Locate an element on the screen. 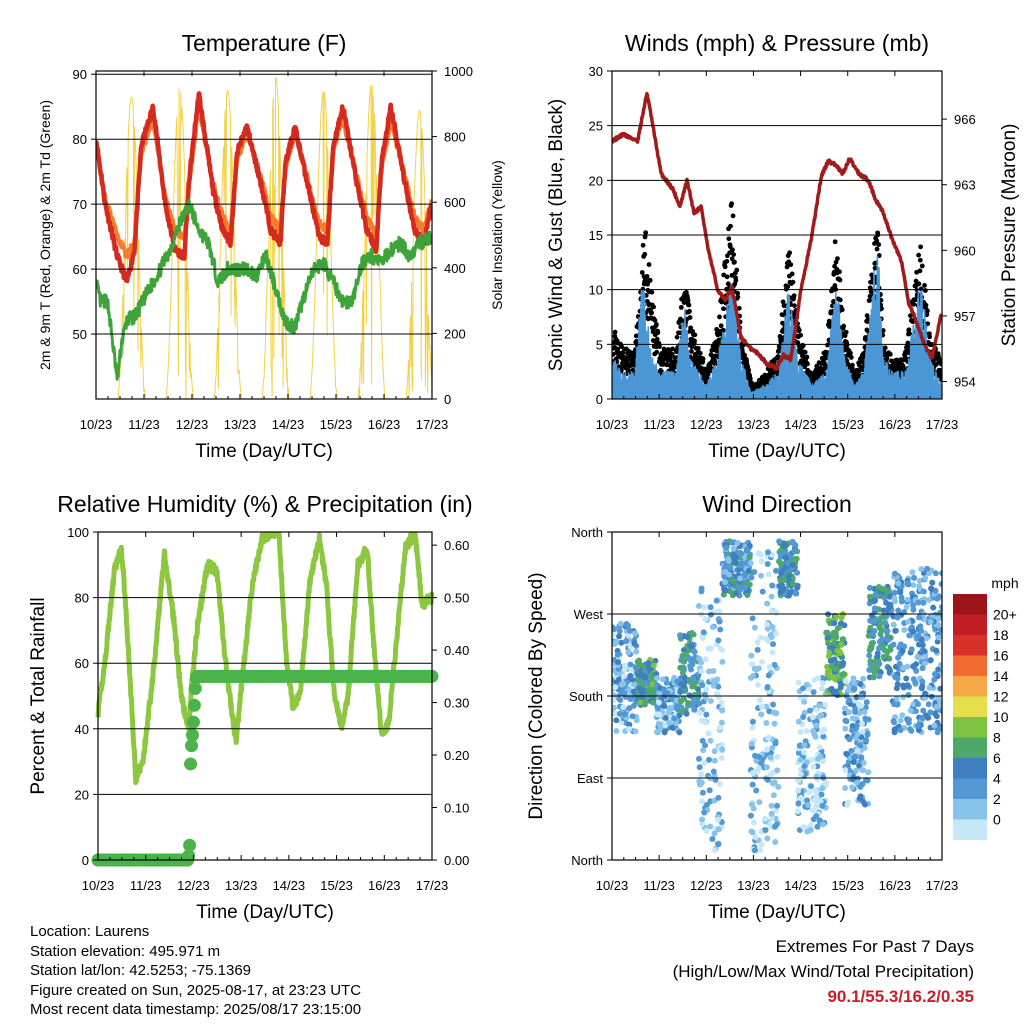 The image size is (1024, 1024). y-right-tick-label: 963 is located at coordinates (965, 185).